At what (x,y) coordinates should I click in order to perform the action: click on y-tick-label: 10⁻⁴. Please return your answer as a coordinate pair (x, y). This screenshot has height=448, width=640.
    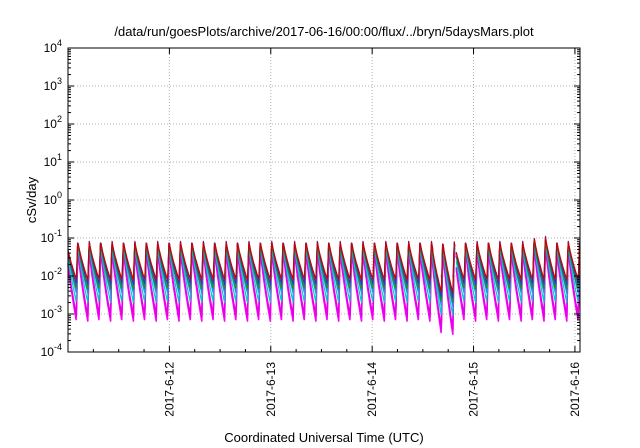
    Looking at the image, I should click on (51, 350).